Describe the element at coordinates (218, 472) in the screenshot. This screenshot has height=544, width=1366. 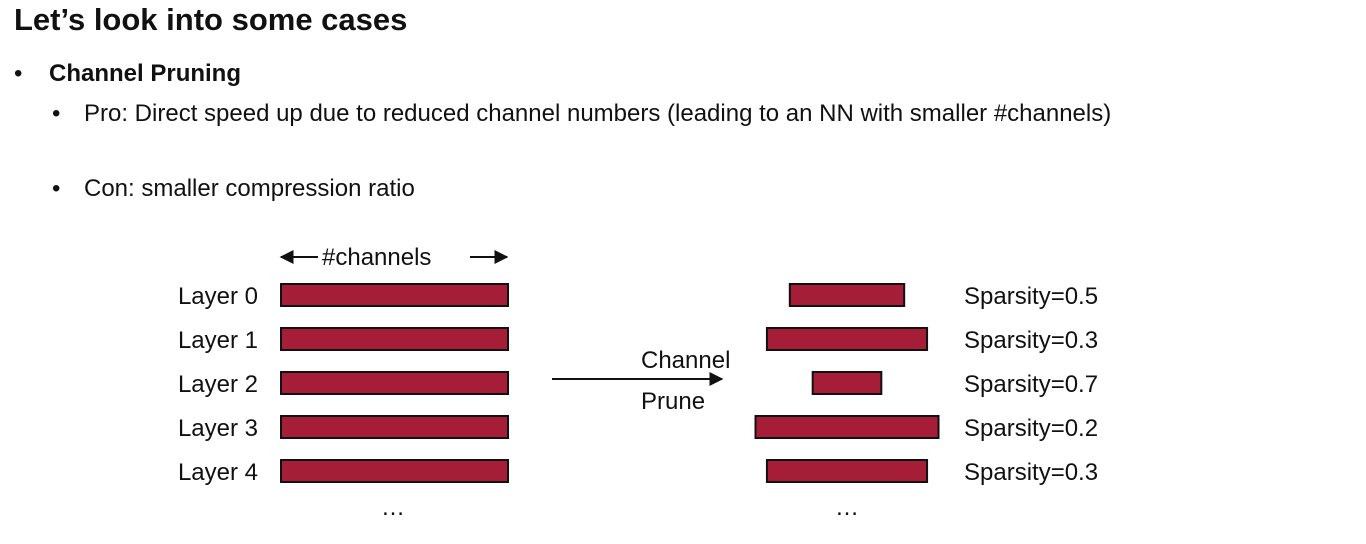
I see `layer-label: Layer 4` at that location.